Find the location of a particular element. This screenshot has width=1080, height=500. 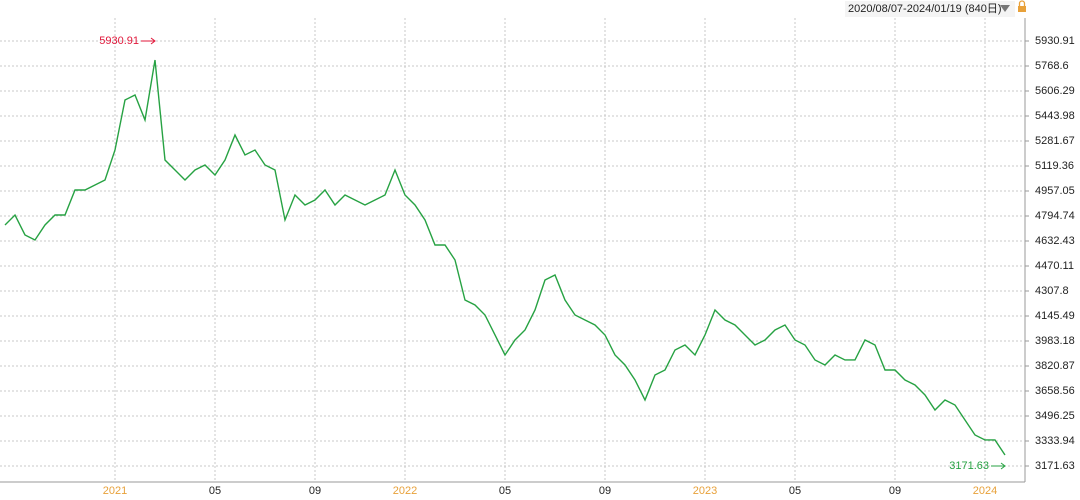

y-tick-label: 4794.74 is located at coordinates (1055, 216).